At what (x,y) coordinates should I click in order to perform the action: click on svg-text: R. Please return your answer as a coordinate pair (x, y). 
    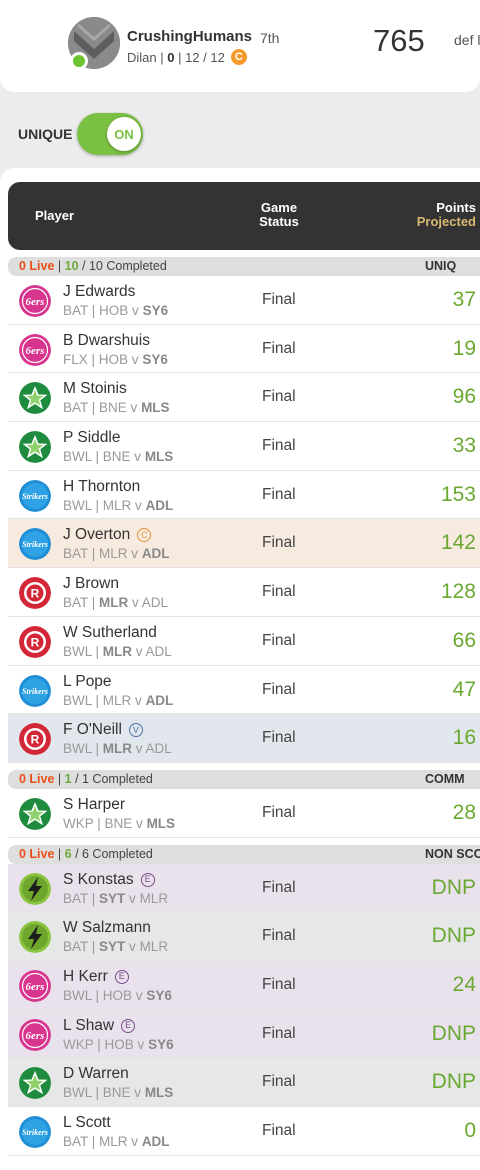
    Looking at the image, I should click on (35, 740).